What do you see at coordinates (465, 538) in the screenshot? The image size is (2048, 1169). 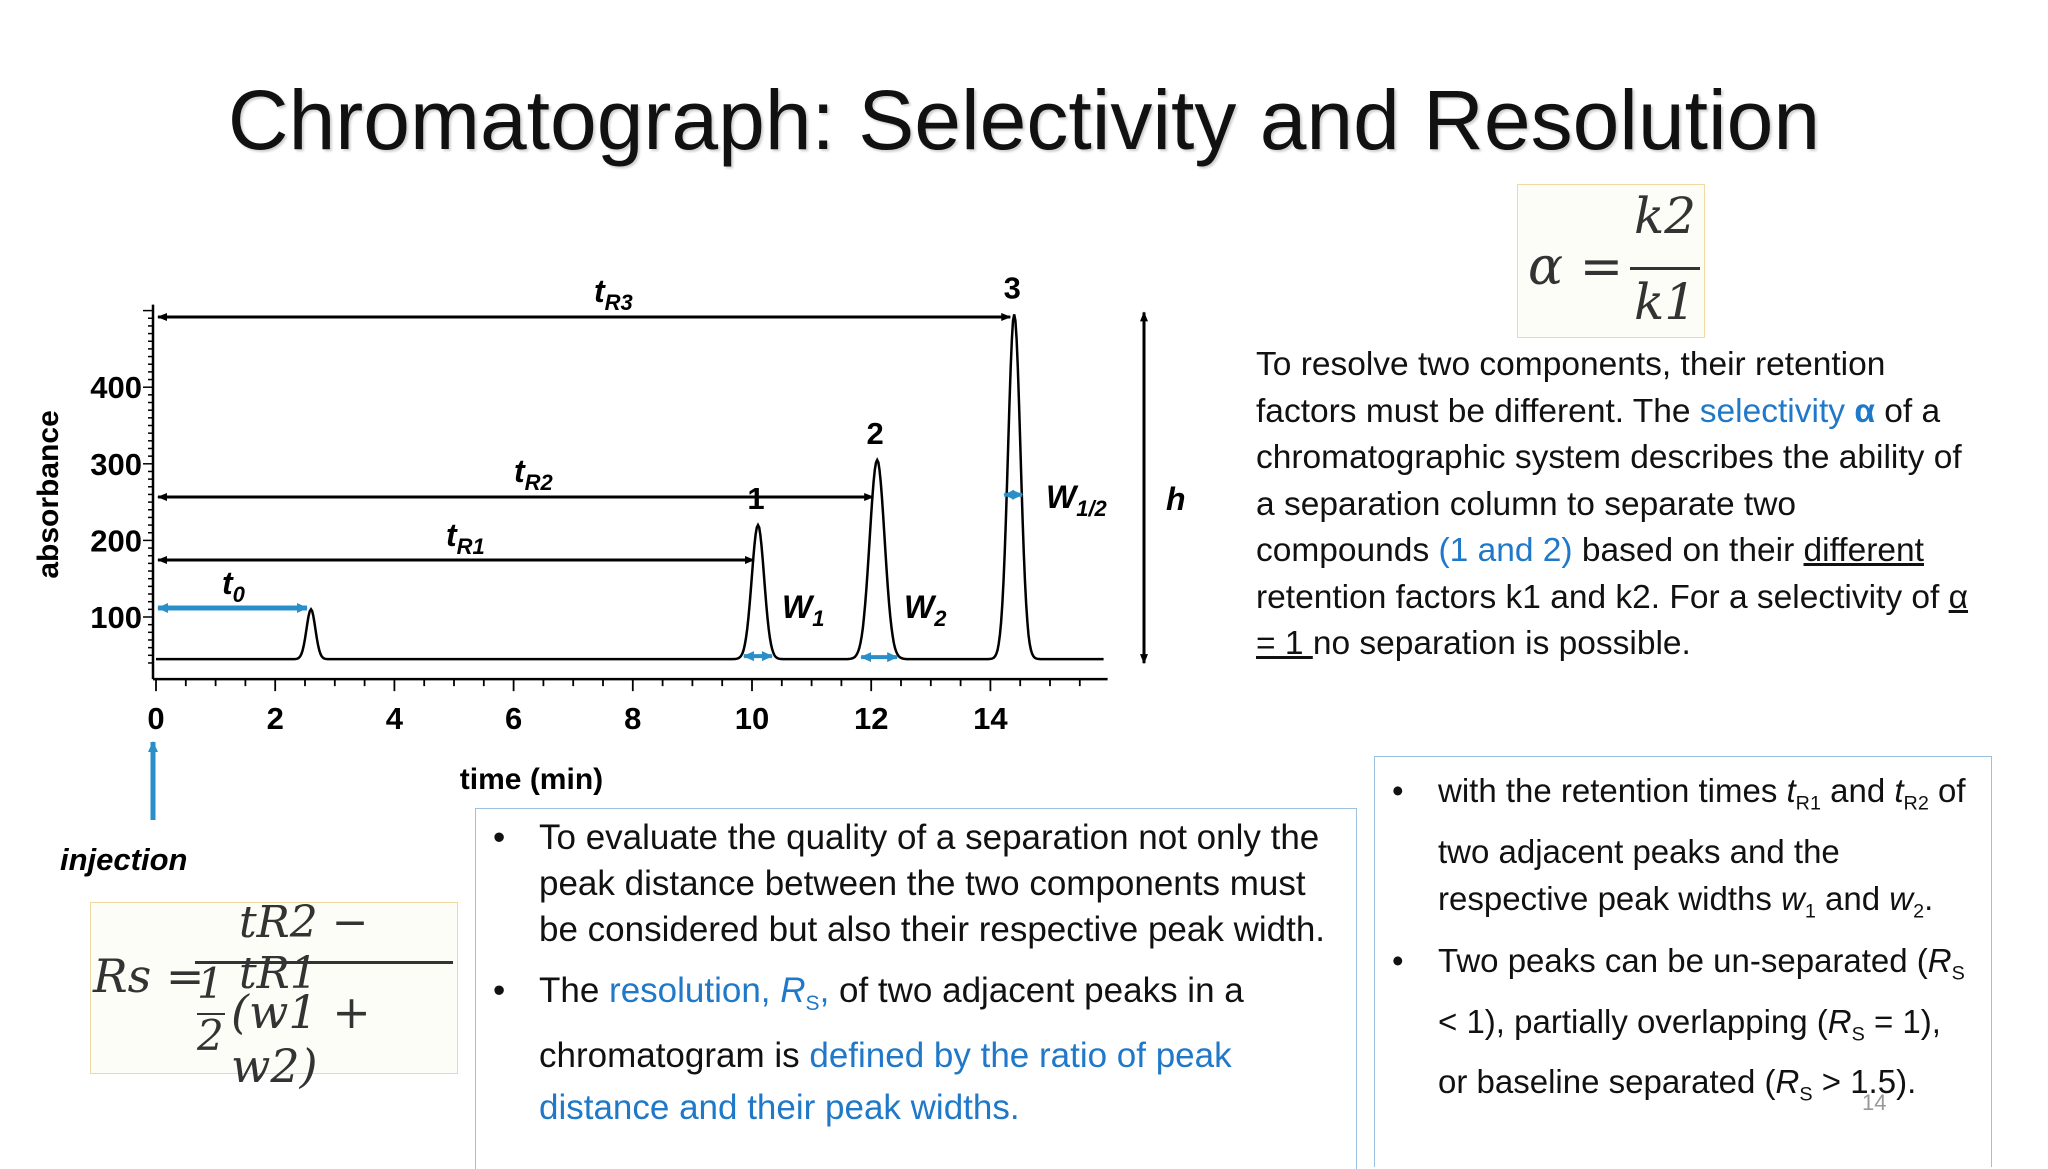 I see `tr1-label: tR1` at bounding box center [465, 538].